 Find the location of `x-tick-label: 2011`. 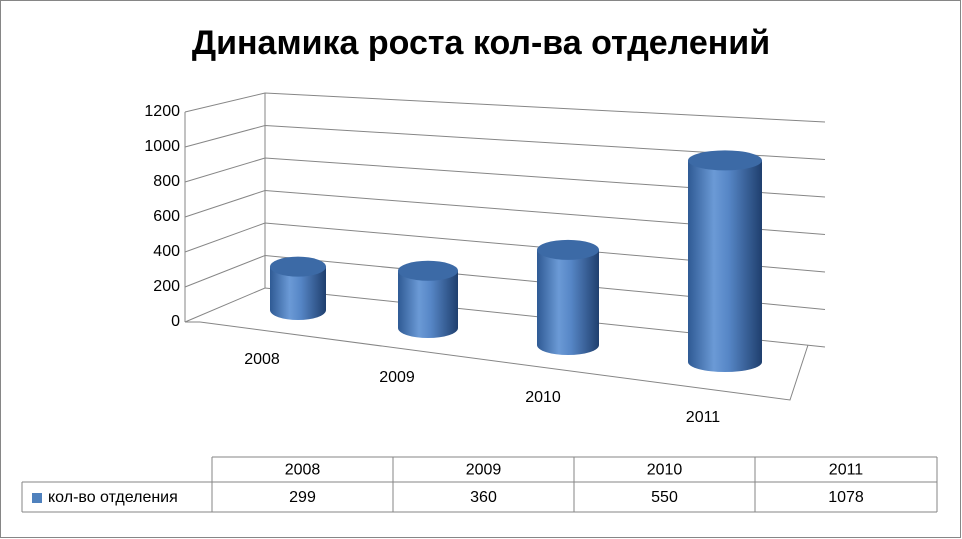

x-tick-label: 2011 is located at coordinates (703, 417).